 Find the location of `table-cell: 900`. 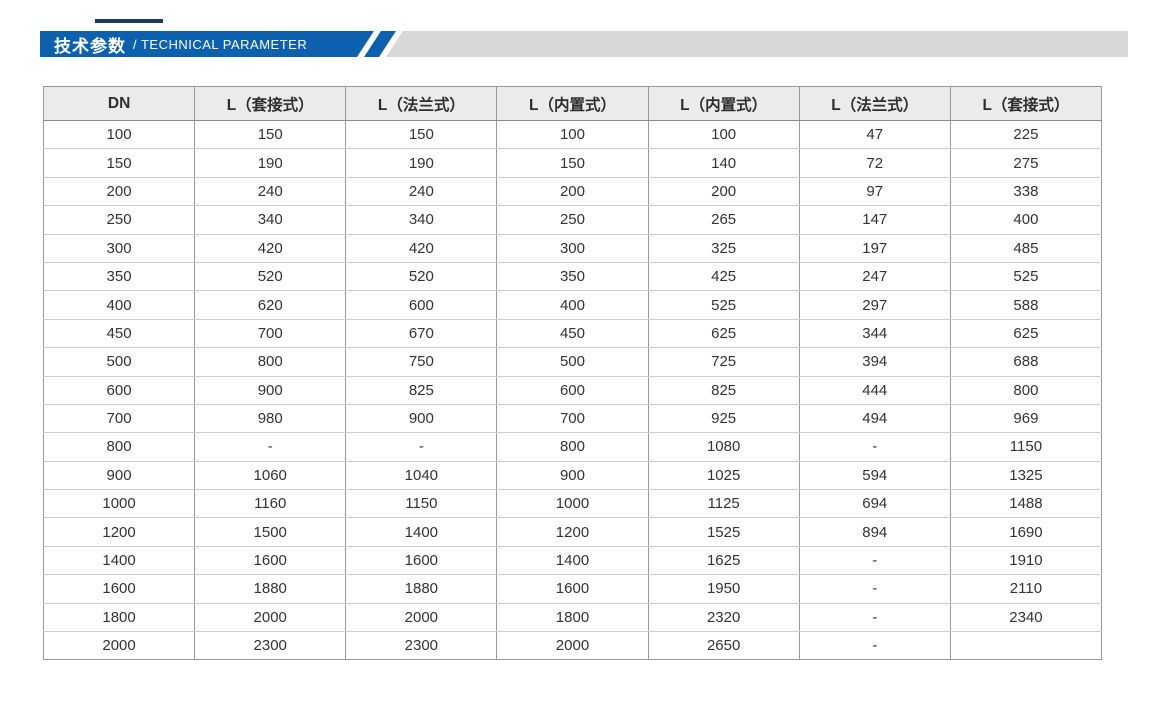

table-cell: 900 is located at coordinates (119, 475).